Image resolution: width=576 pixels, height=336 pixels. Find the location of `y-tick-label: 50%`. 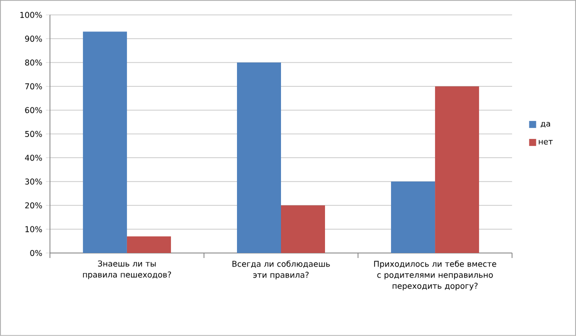

y-tick-label: 50% is located at coordinates (33, 134).